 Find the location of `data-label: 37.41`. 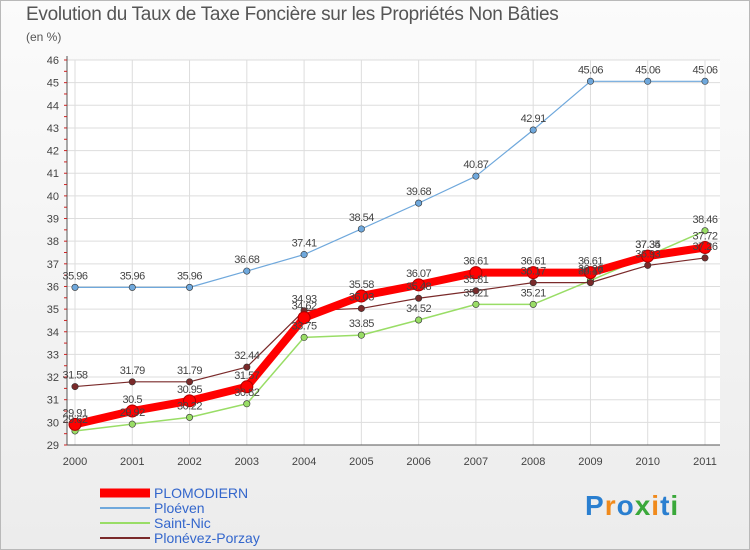

data-label: 37.41 is located at coordinates (304, 244).